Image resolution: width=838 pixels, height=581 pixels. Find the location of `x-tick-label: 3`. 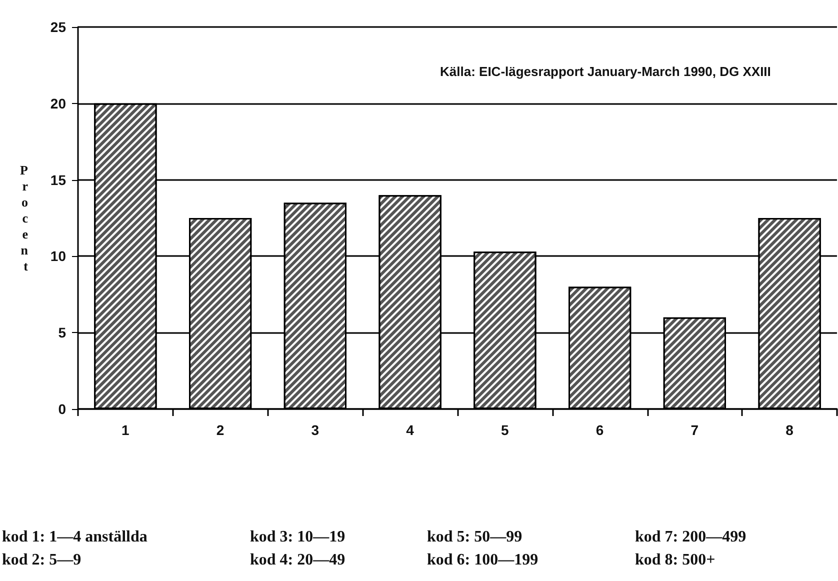

x-tick-label: 3 is located at coordinates (315, 430).